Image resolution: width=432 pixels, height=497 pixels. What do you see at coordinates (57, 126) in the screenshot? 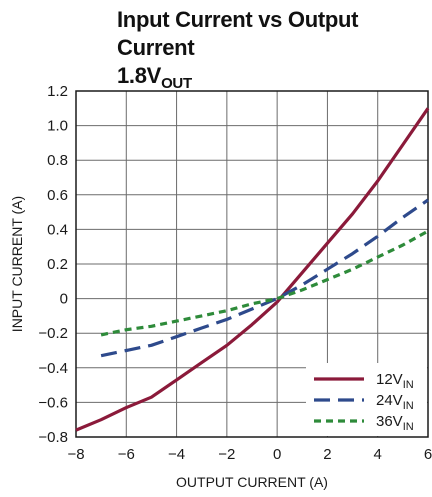
I see `y-tick-label: 1.0` at bounding box center [57, 126].